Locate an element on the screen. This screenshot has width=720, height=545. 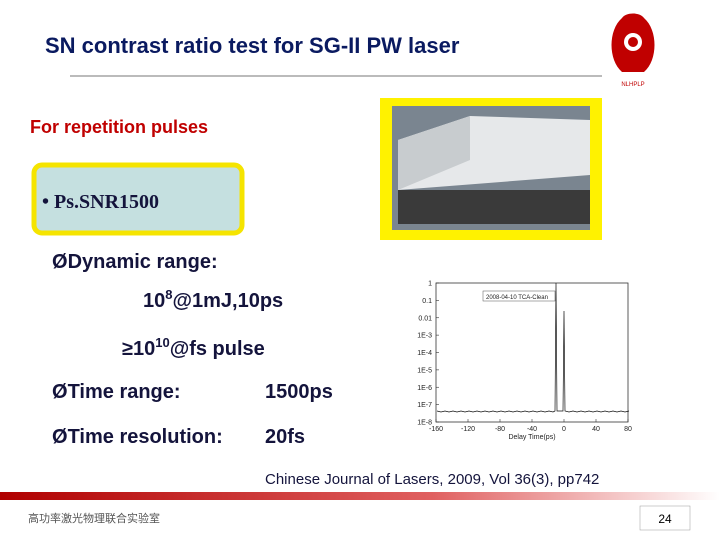
legend-box is located at coordinates (519, 296).